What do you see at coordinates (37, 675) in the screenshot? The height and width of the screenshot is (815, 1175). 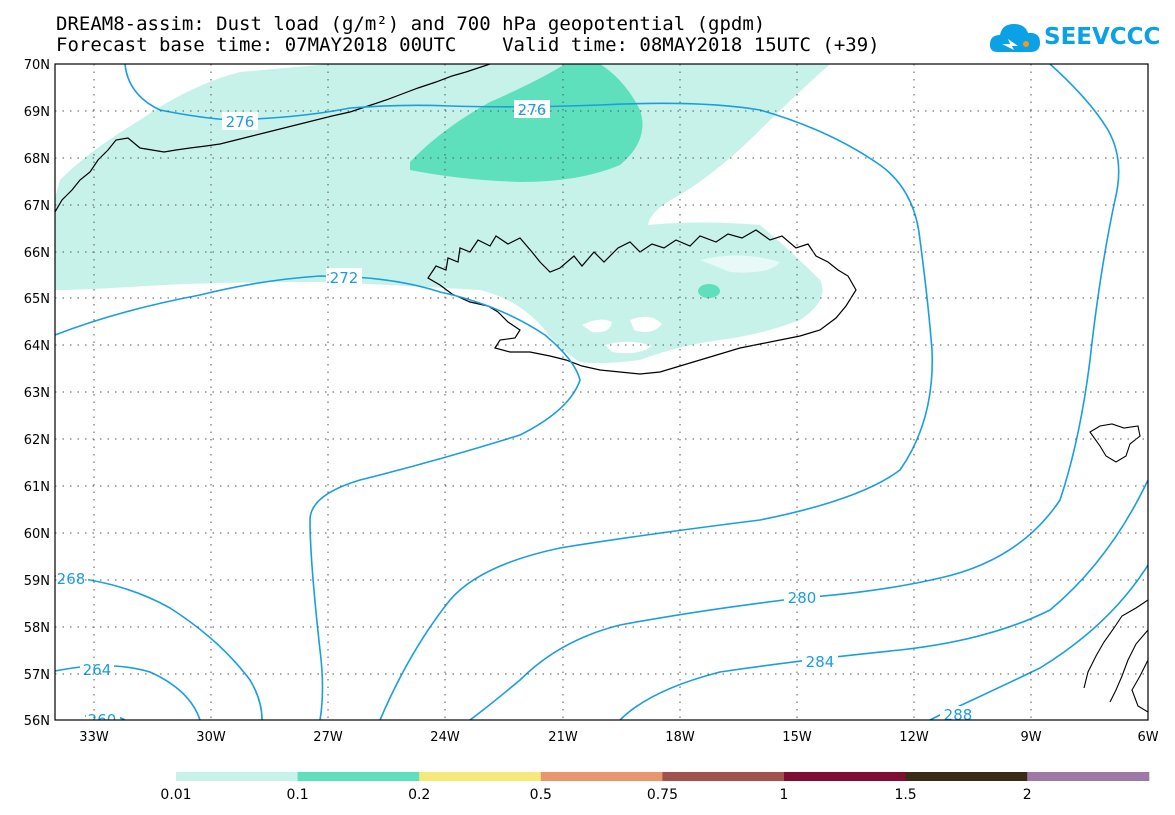 I see `lat-label: 57N` at bounding box center [37, 675].